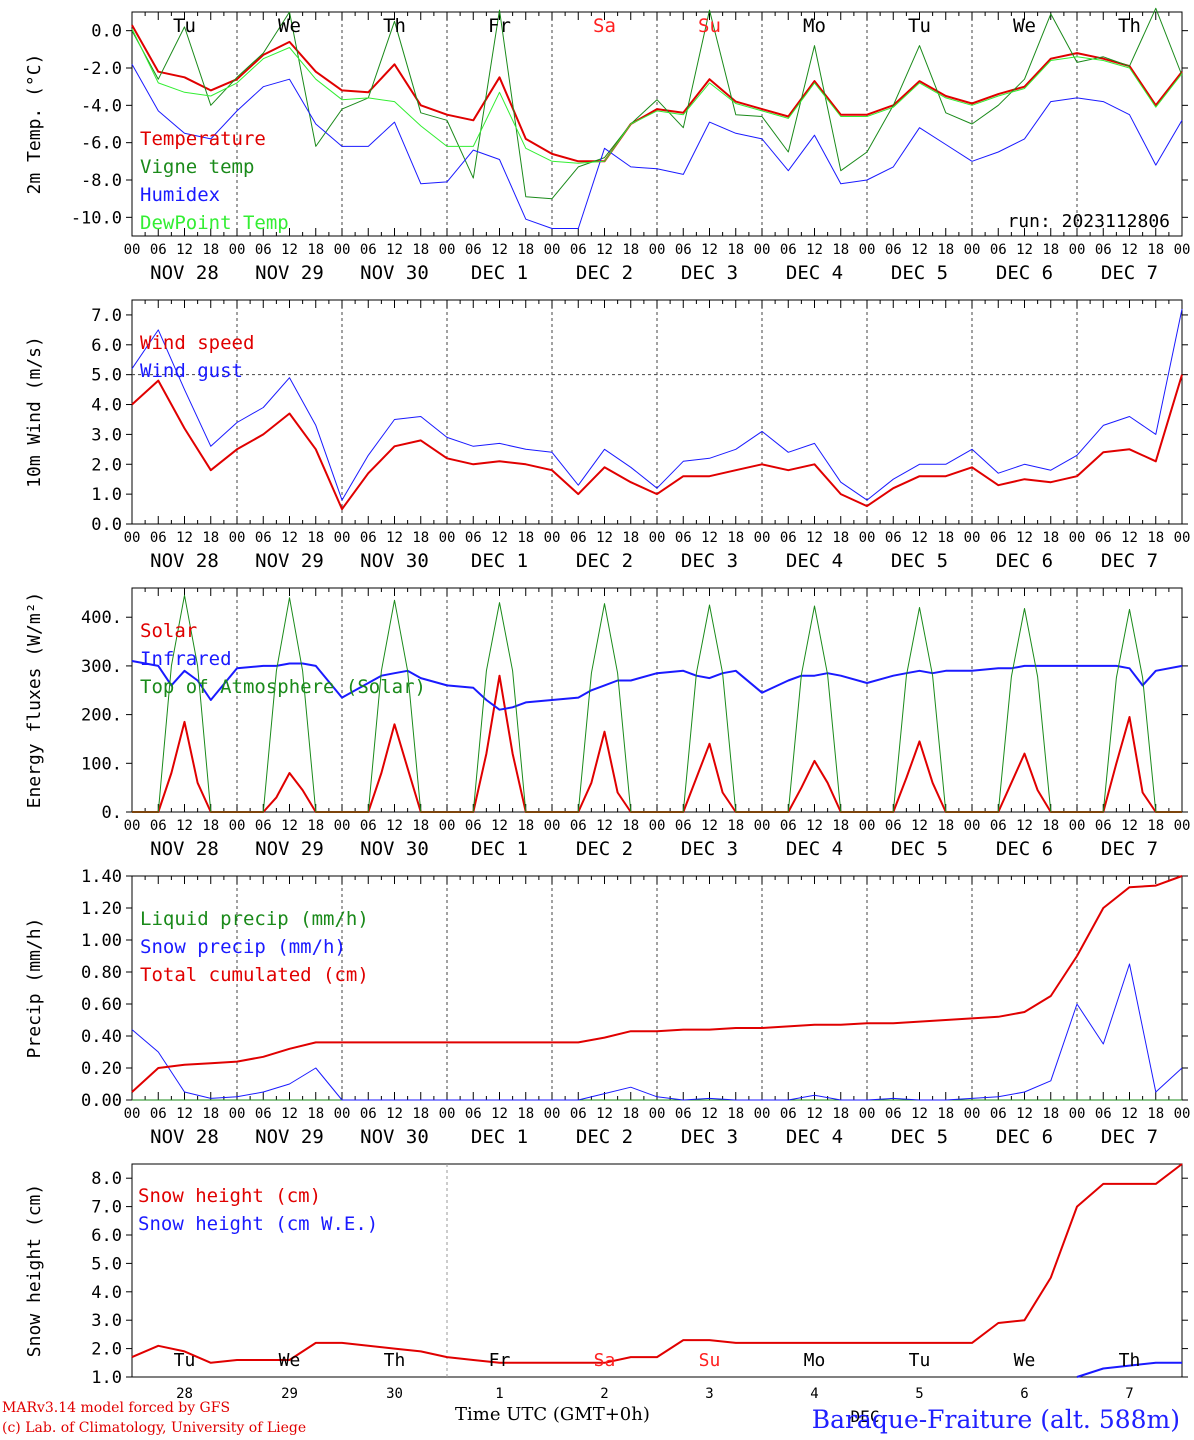 This screenshot has width=1194, height=1440. What do you see at coordinates (1024, 1137) in the screenshot?
I see `date-label: DEC 6` at bounding box center [1024, 1137].